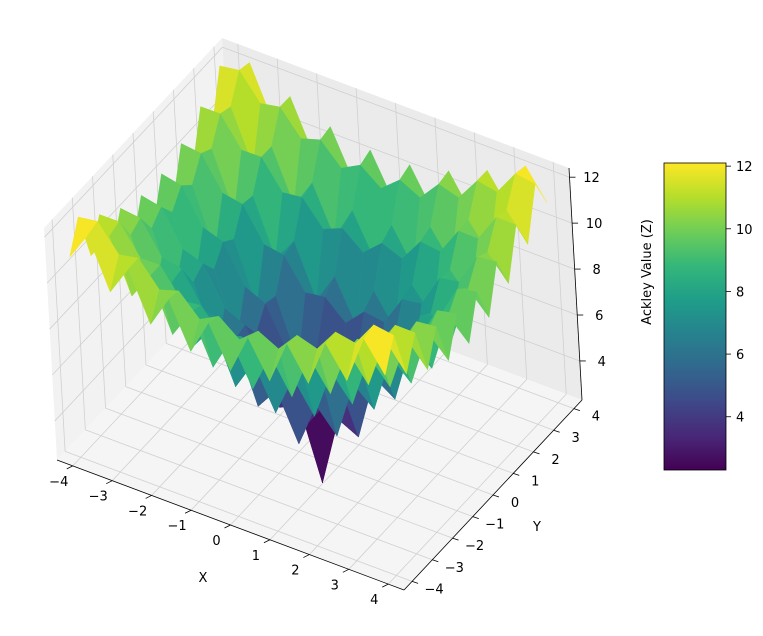 The image size is (763, 636). Describe the element at coordinates (256, 556) in the screenshot. I see `x-tick-label: 1` at that location.